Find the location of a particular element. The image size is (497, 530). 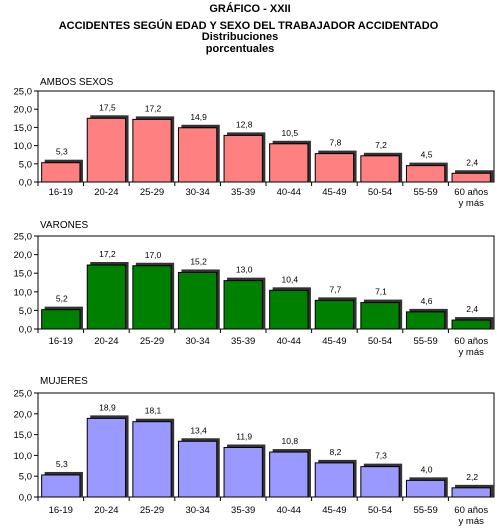

bar-value-label: 13,4 is located at coordinates (198, 430).